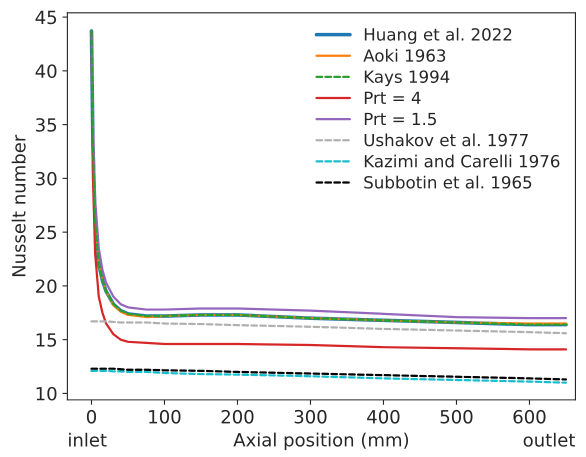  I want to click on legend-label: Kazimi and Carelli 1976, so click(462, 161).